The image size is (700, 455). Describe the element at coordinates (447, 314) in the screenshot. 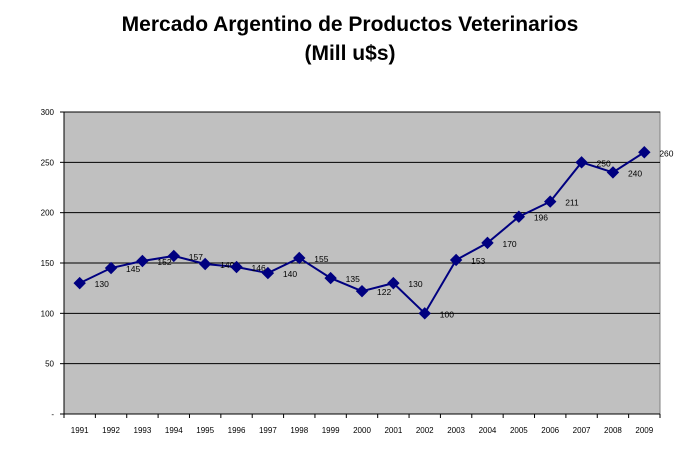

I see `data-label: 100` at that location.